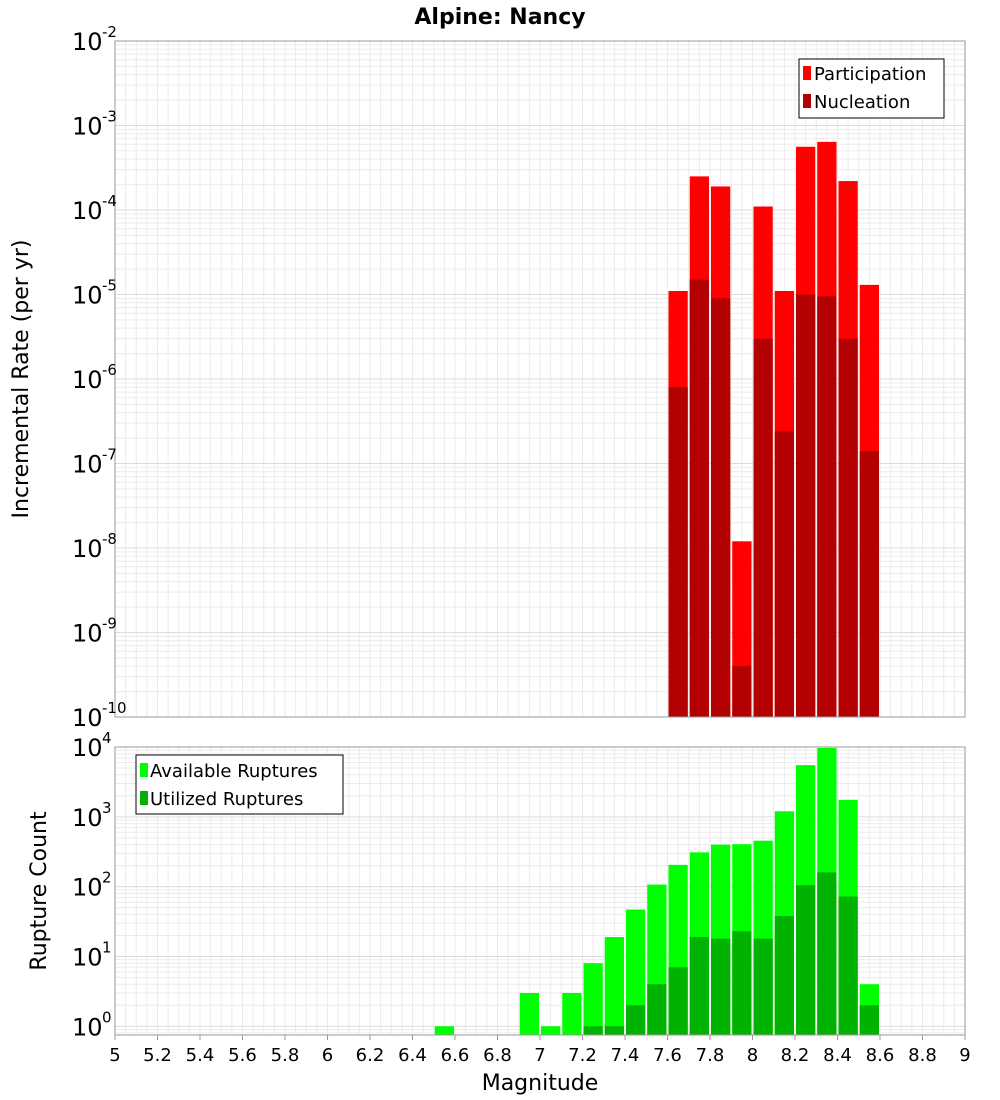 The width and height of the screenshot is (1000, 1100). What do you see at coordinates (107, 738) in the screenshot?
I see `y-tick-label-exponent: 4` at bounding box center [107, 738].